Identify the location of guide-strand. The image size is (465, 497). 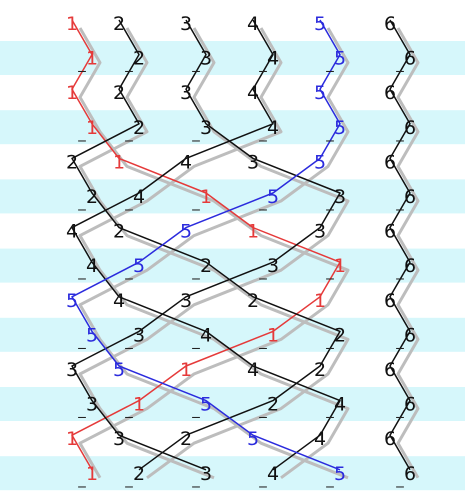
(408, 253).